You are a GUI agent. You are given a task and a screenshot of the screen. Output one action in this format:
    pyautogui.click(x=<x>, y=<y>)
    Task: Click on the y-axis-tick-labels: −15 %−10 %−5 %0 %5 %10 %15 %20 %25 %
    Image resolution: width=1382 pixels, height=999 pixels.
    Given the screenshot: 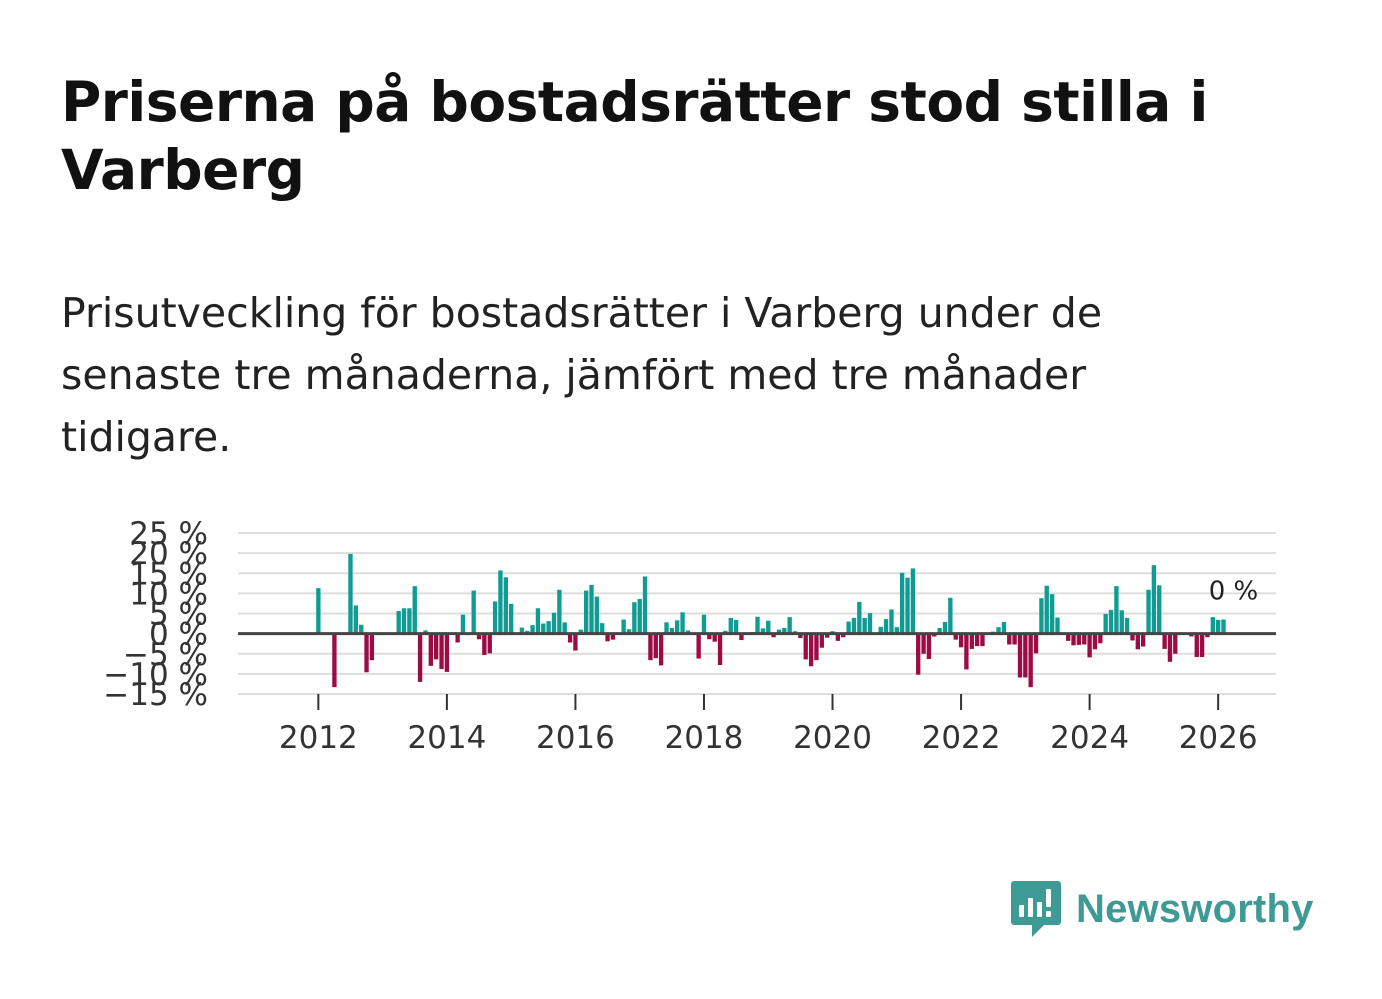 What is the action you would take?
    pyautogui.click(x=155, y=614)
    